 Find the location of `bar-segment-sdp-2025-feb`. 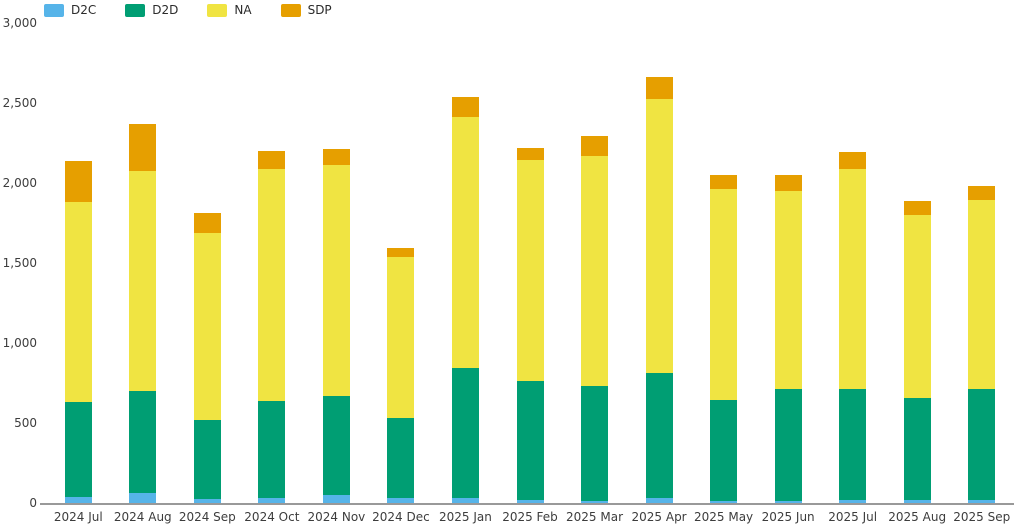

bar-segment-sdp-2025-feb is located at coordinates (530, 153).